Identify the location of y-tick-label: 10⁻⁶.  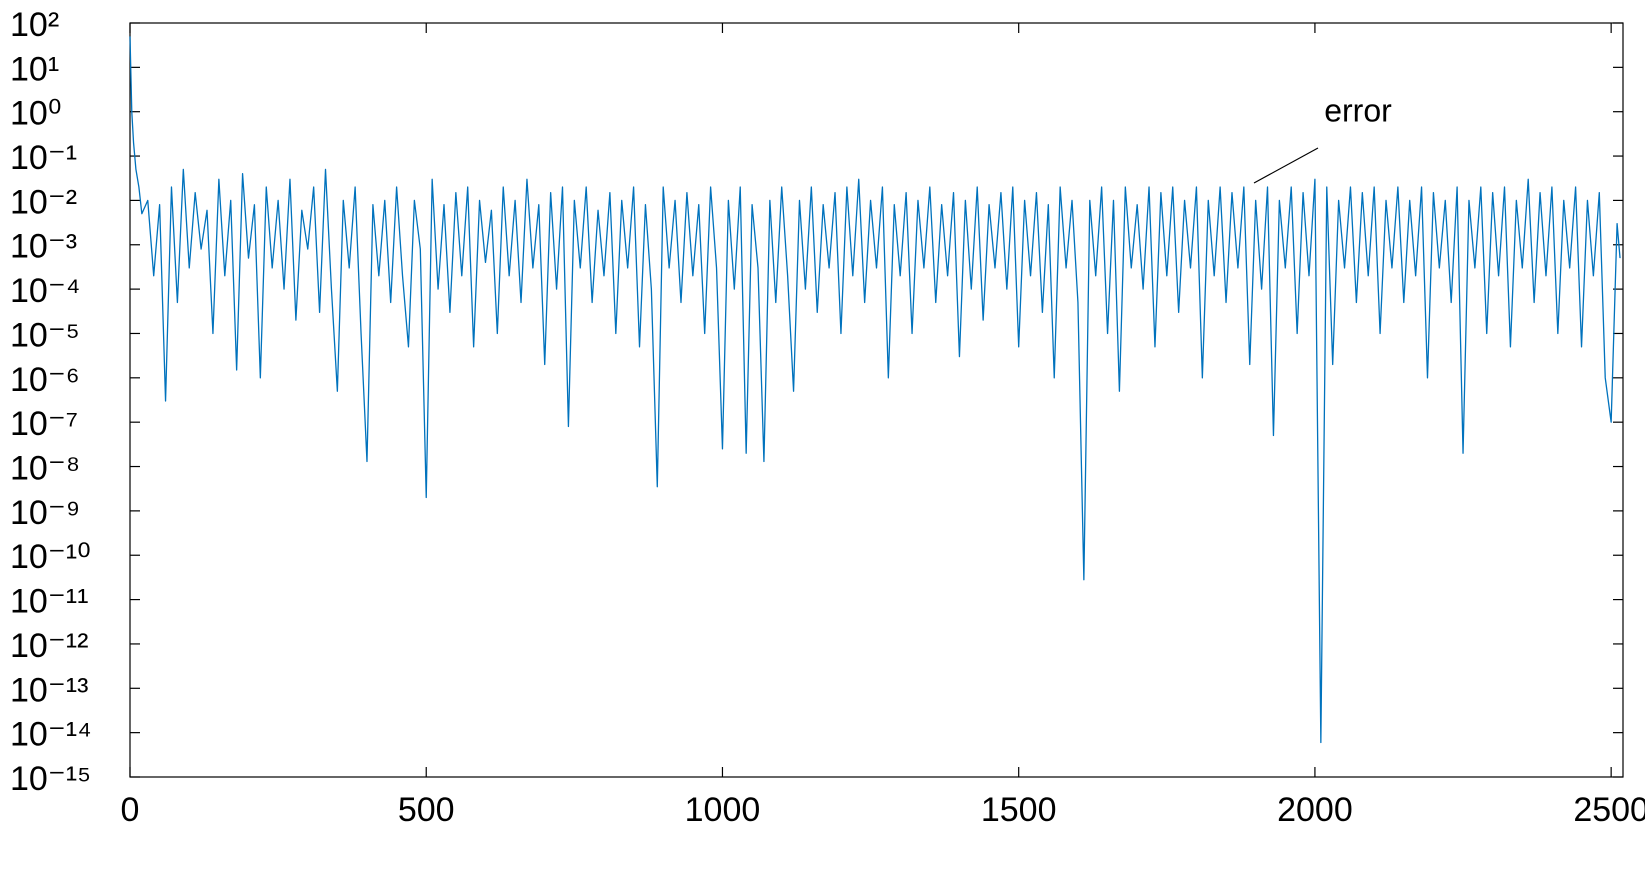
(45, 380).